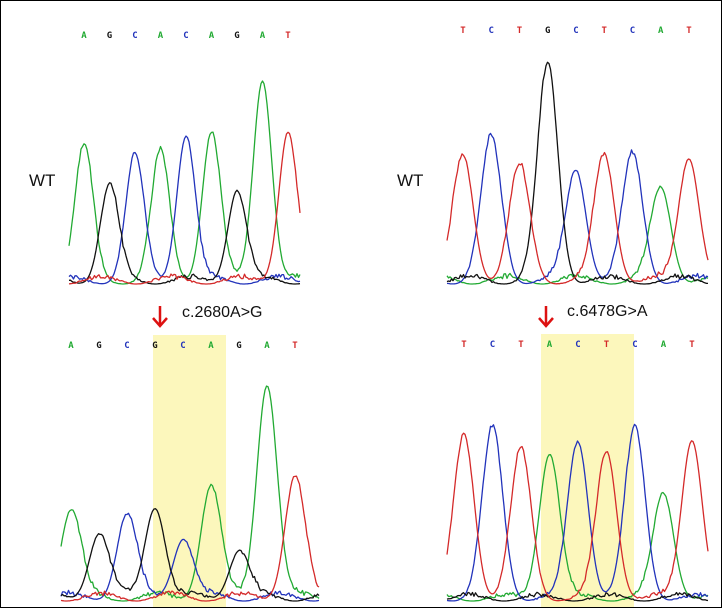  I want to click on trace-A, so click(577, 528).